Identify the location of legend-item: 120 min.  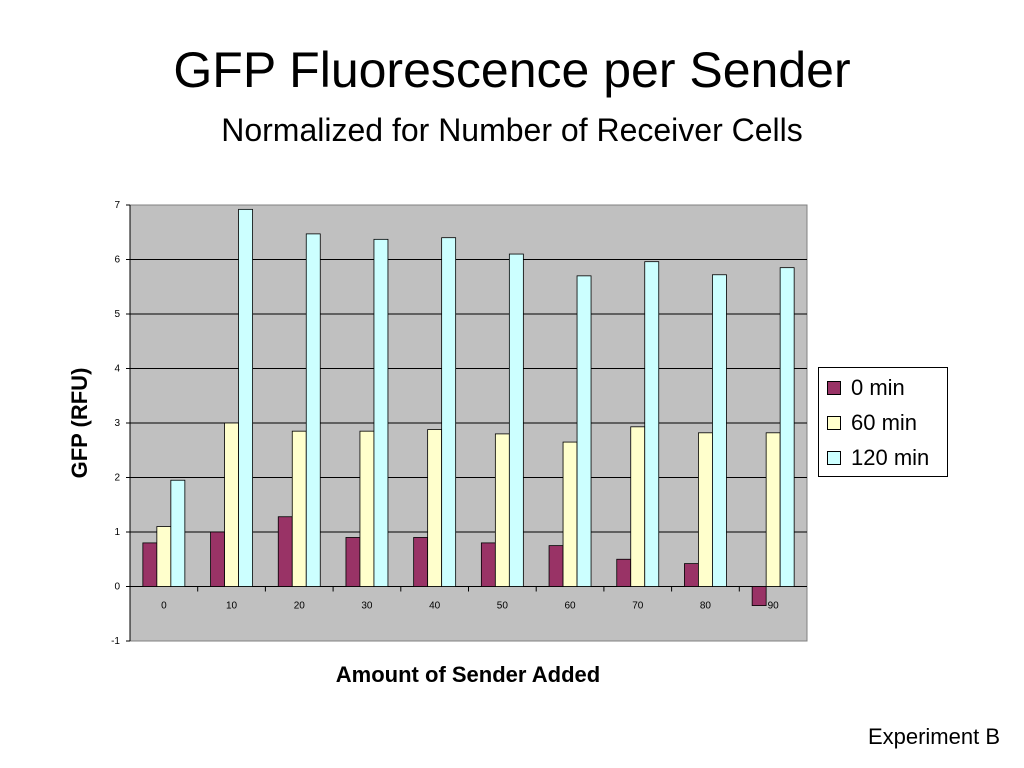
(878, 458).